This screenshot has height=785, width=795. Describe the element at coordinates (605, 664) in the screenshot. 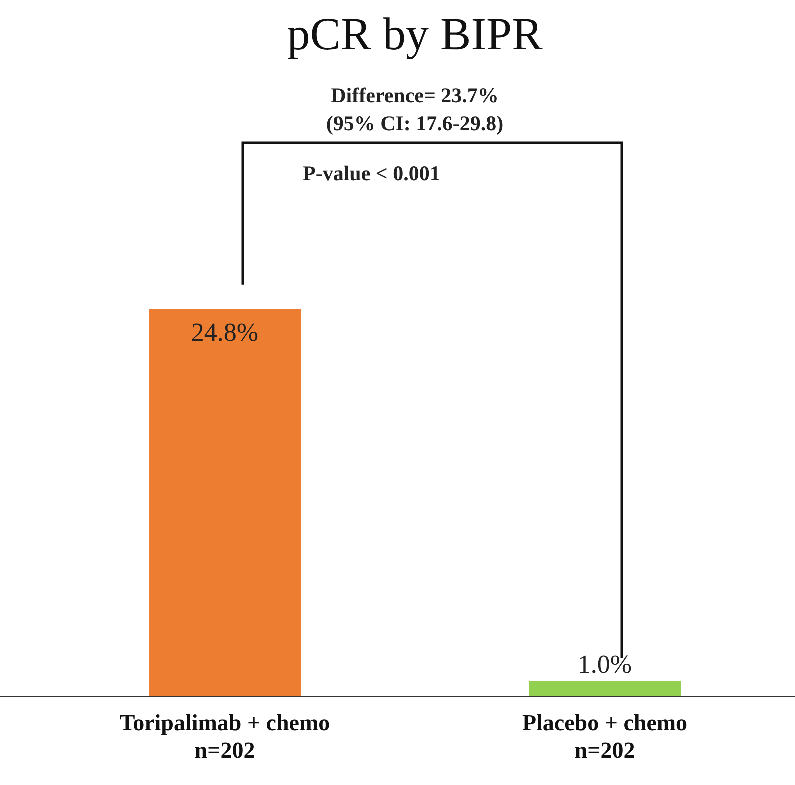

I see `data-label: 1.0%` at that location.